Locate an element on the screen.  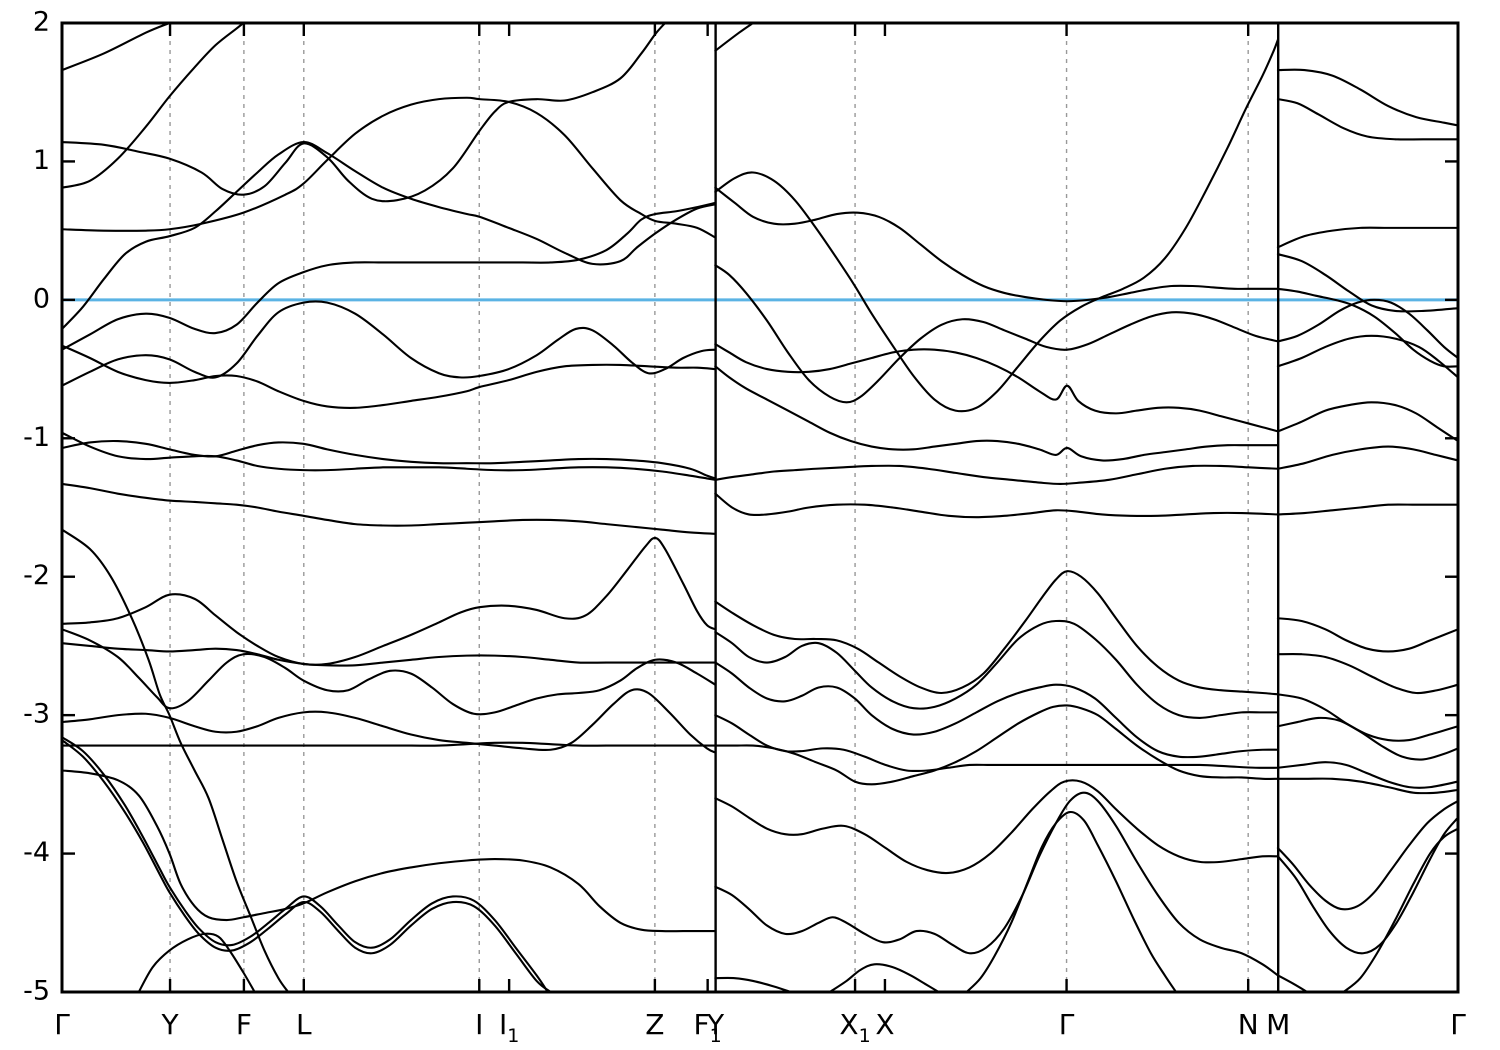
y-tick-label-2: 0 is located at coordinates (41, 298).